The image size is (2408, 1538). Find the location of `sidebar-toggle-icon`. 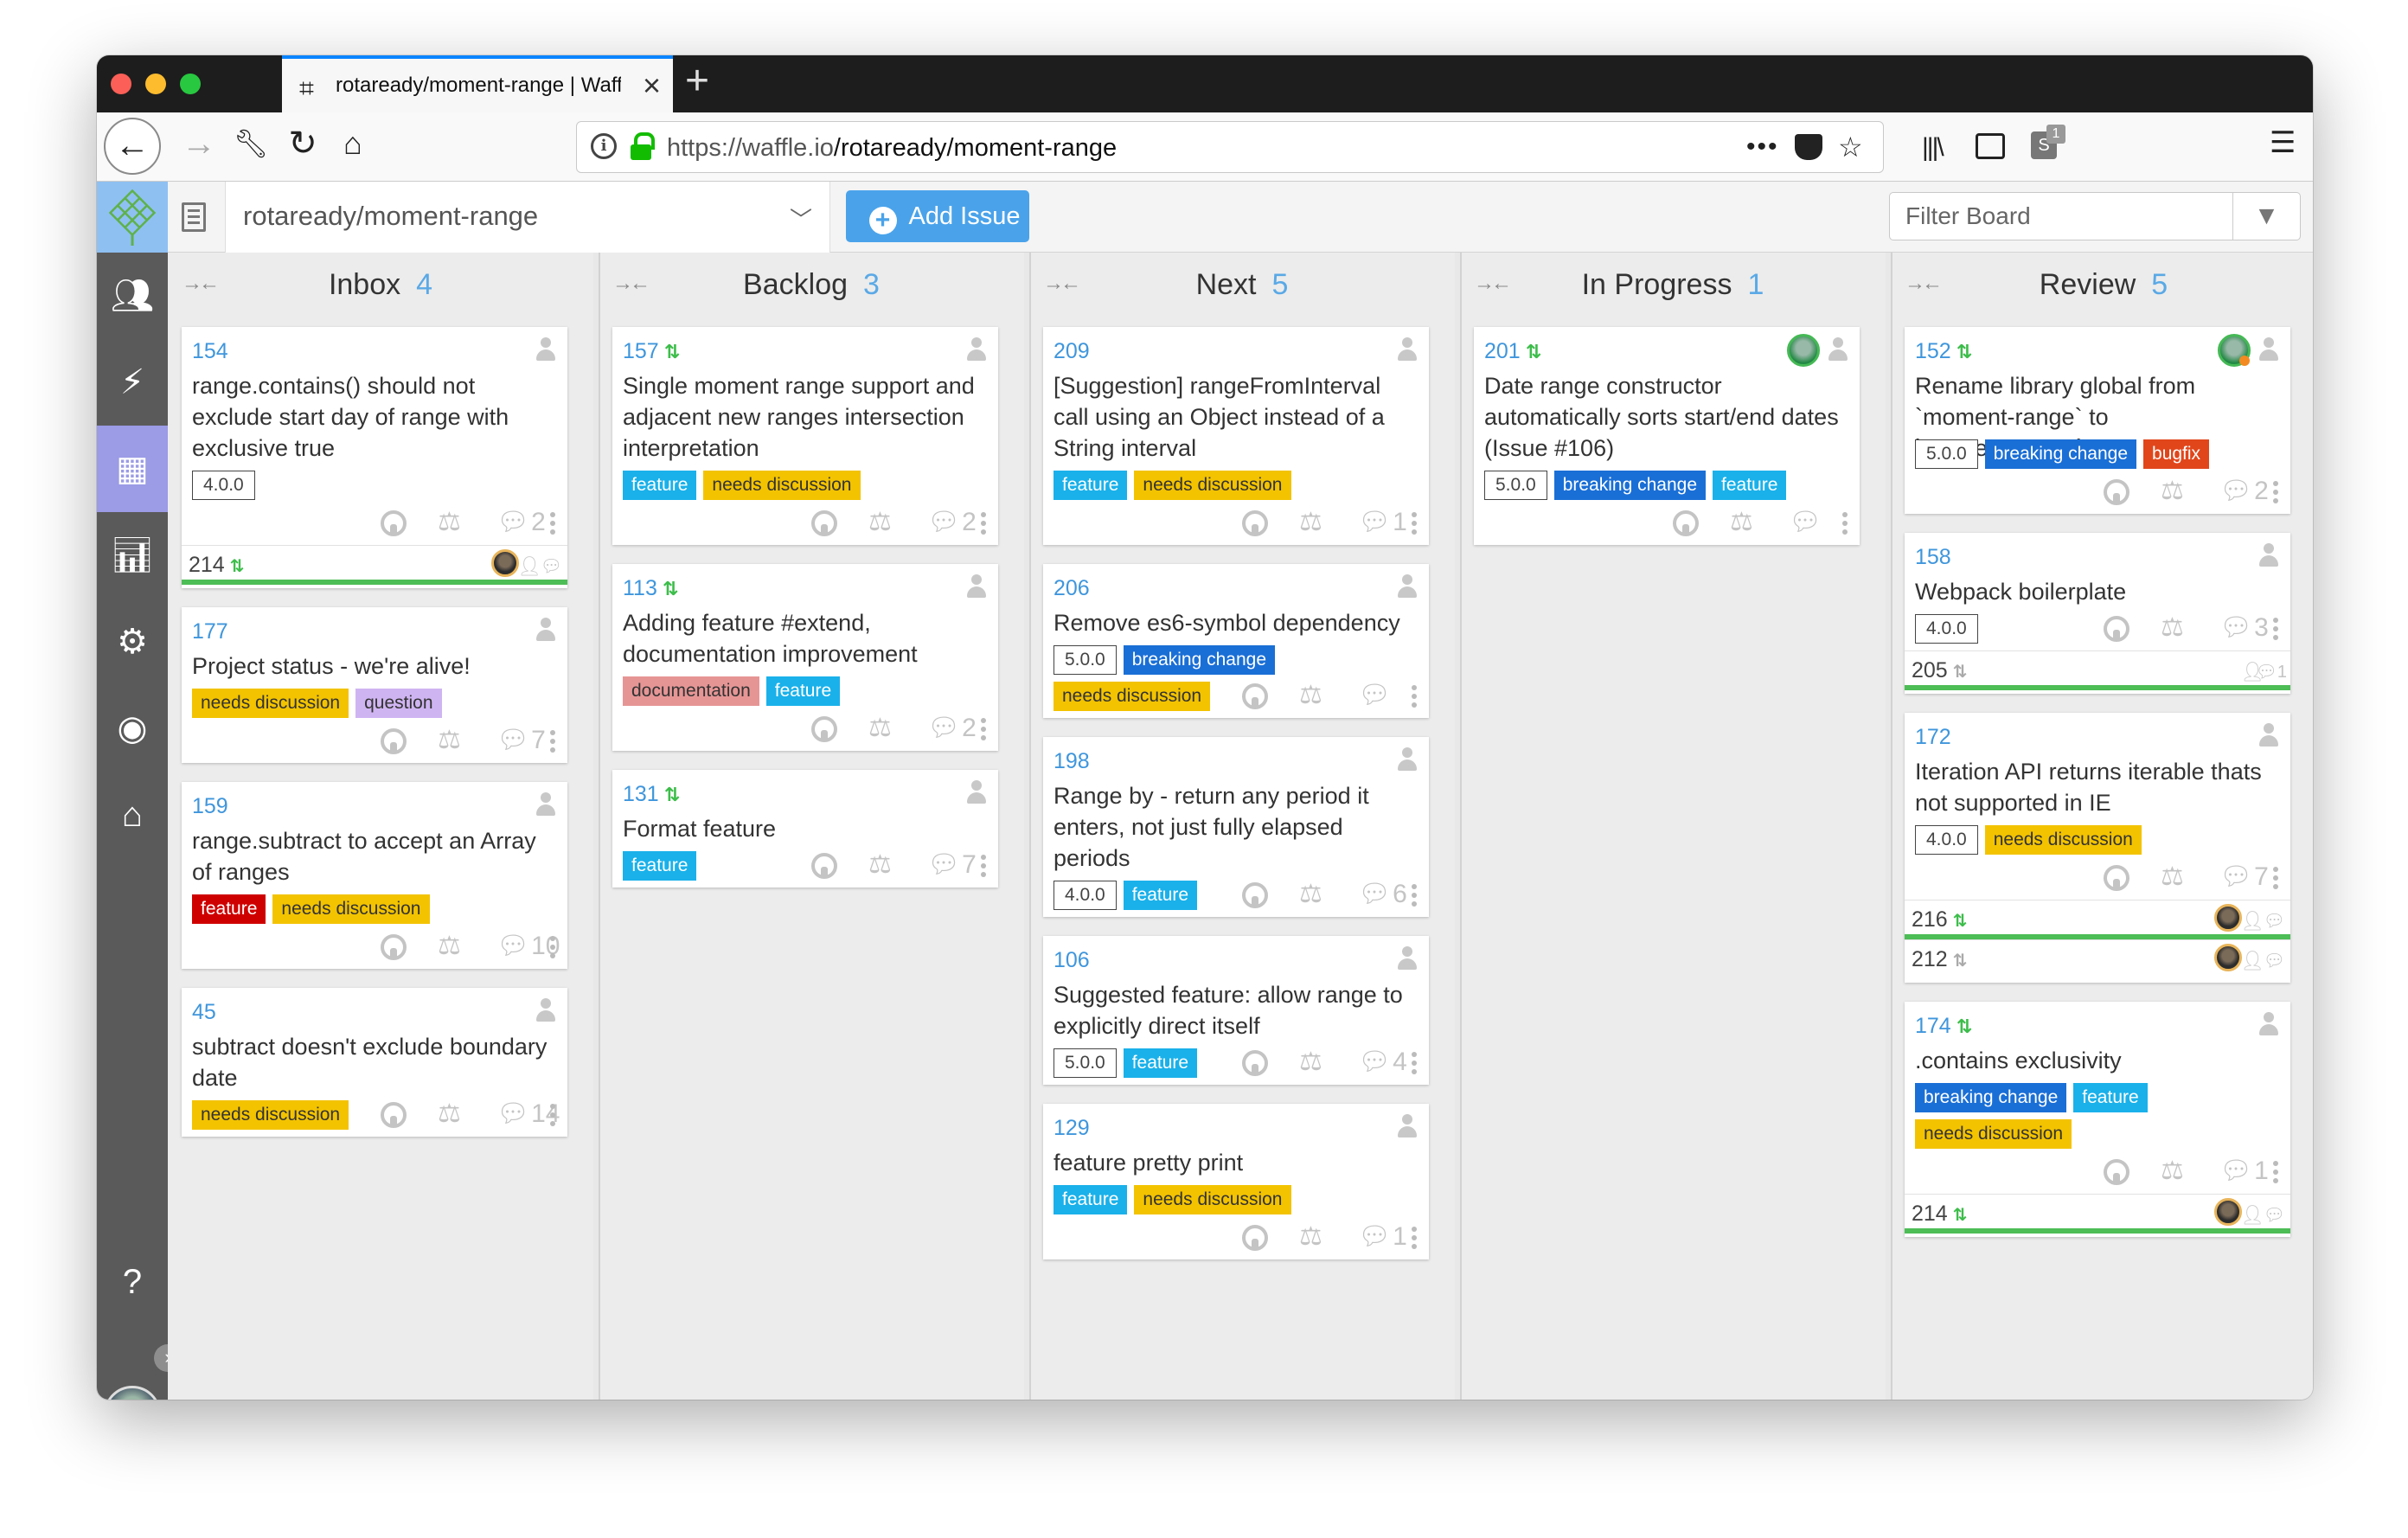

sidebar-toggle-icon is located at coordinates (1990, 146).